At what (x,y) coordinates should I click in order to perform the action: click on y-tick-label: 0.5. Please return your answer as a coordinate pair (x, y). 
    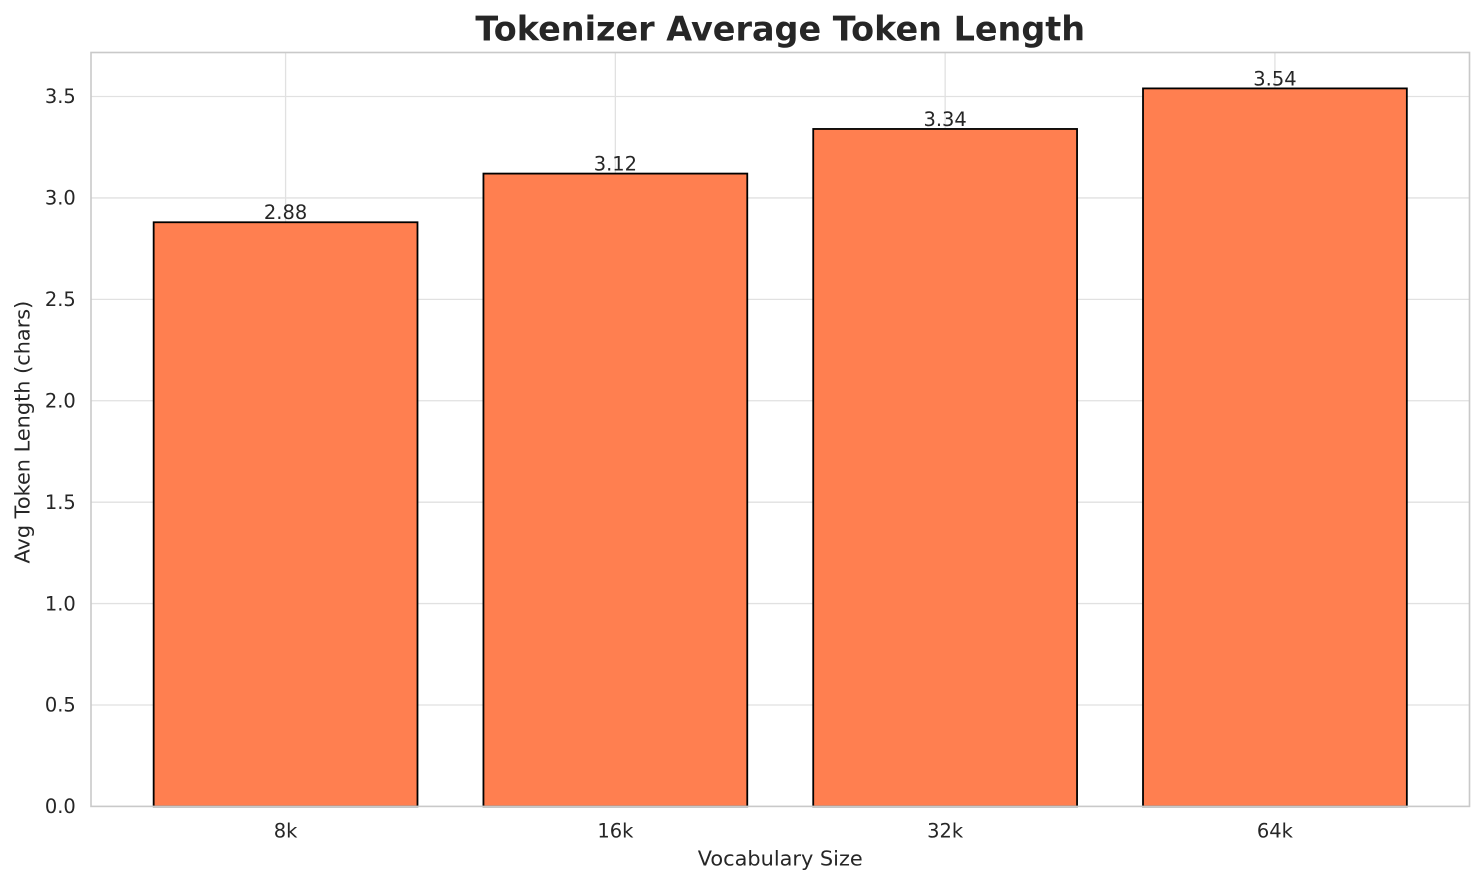
    Looking at the image, I should click on (60, 705).